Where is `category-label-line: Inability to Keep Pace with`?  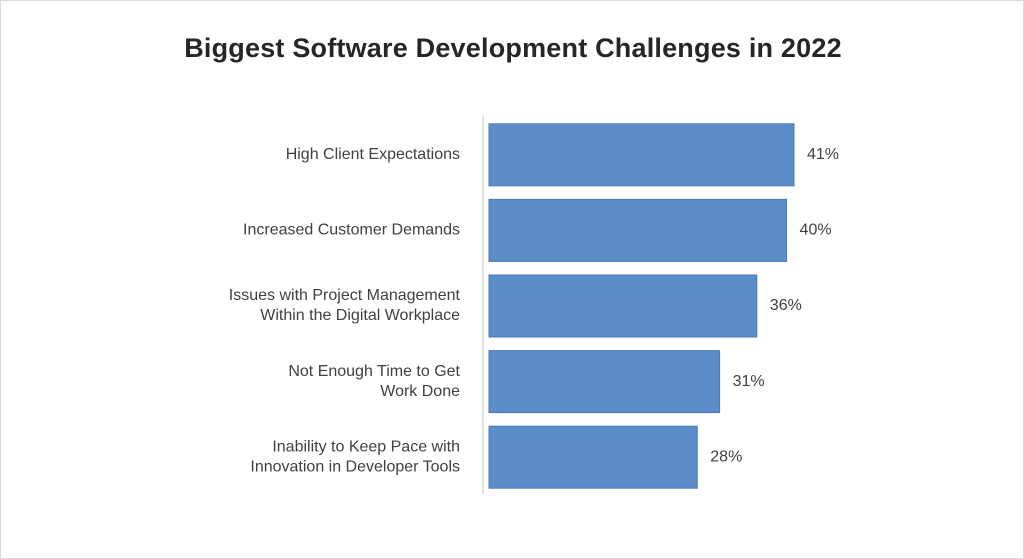
category-label-line: Inability to Keep Pace with is located at coordinates (366, 446).